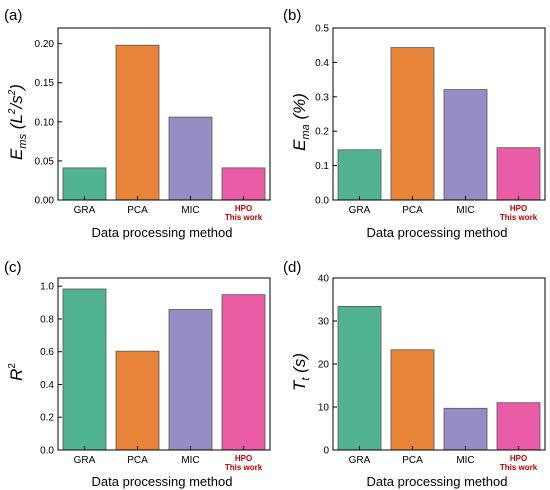  I want to click on y-tick-label: 1.0, so click(47, 287).